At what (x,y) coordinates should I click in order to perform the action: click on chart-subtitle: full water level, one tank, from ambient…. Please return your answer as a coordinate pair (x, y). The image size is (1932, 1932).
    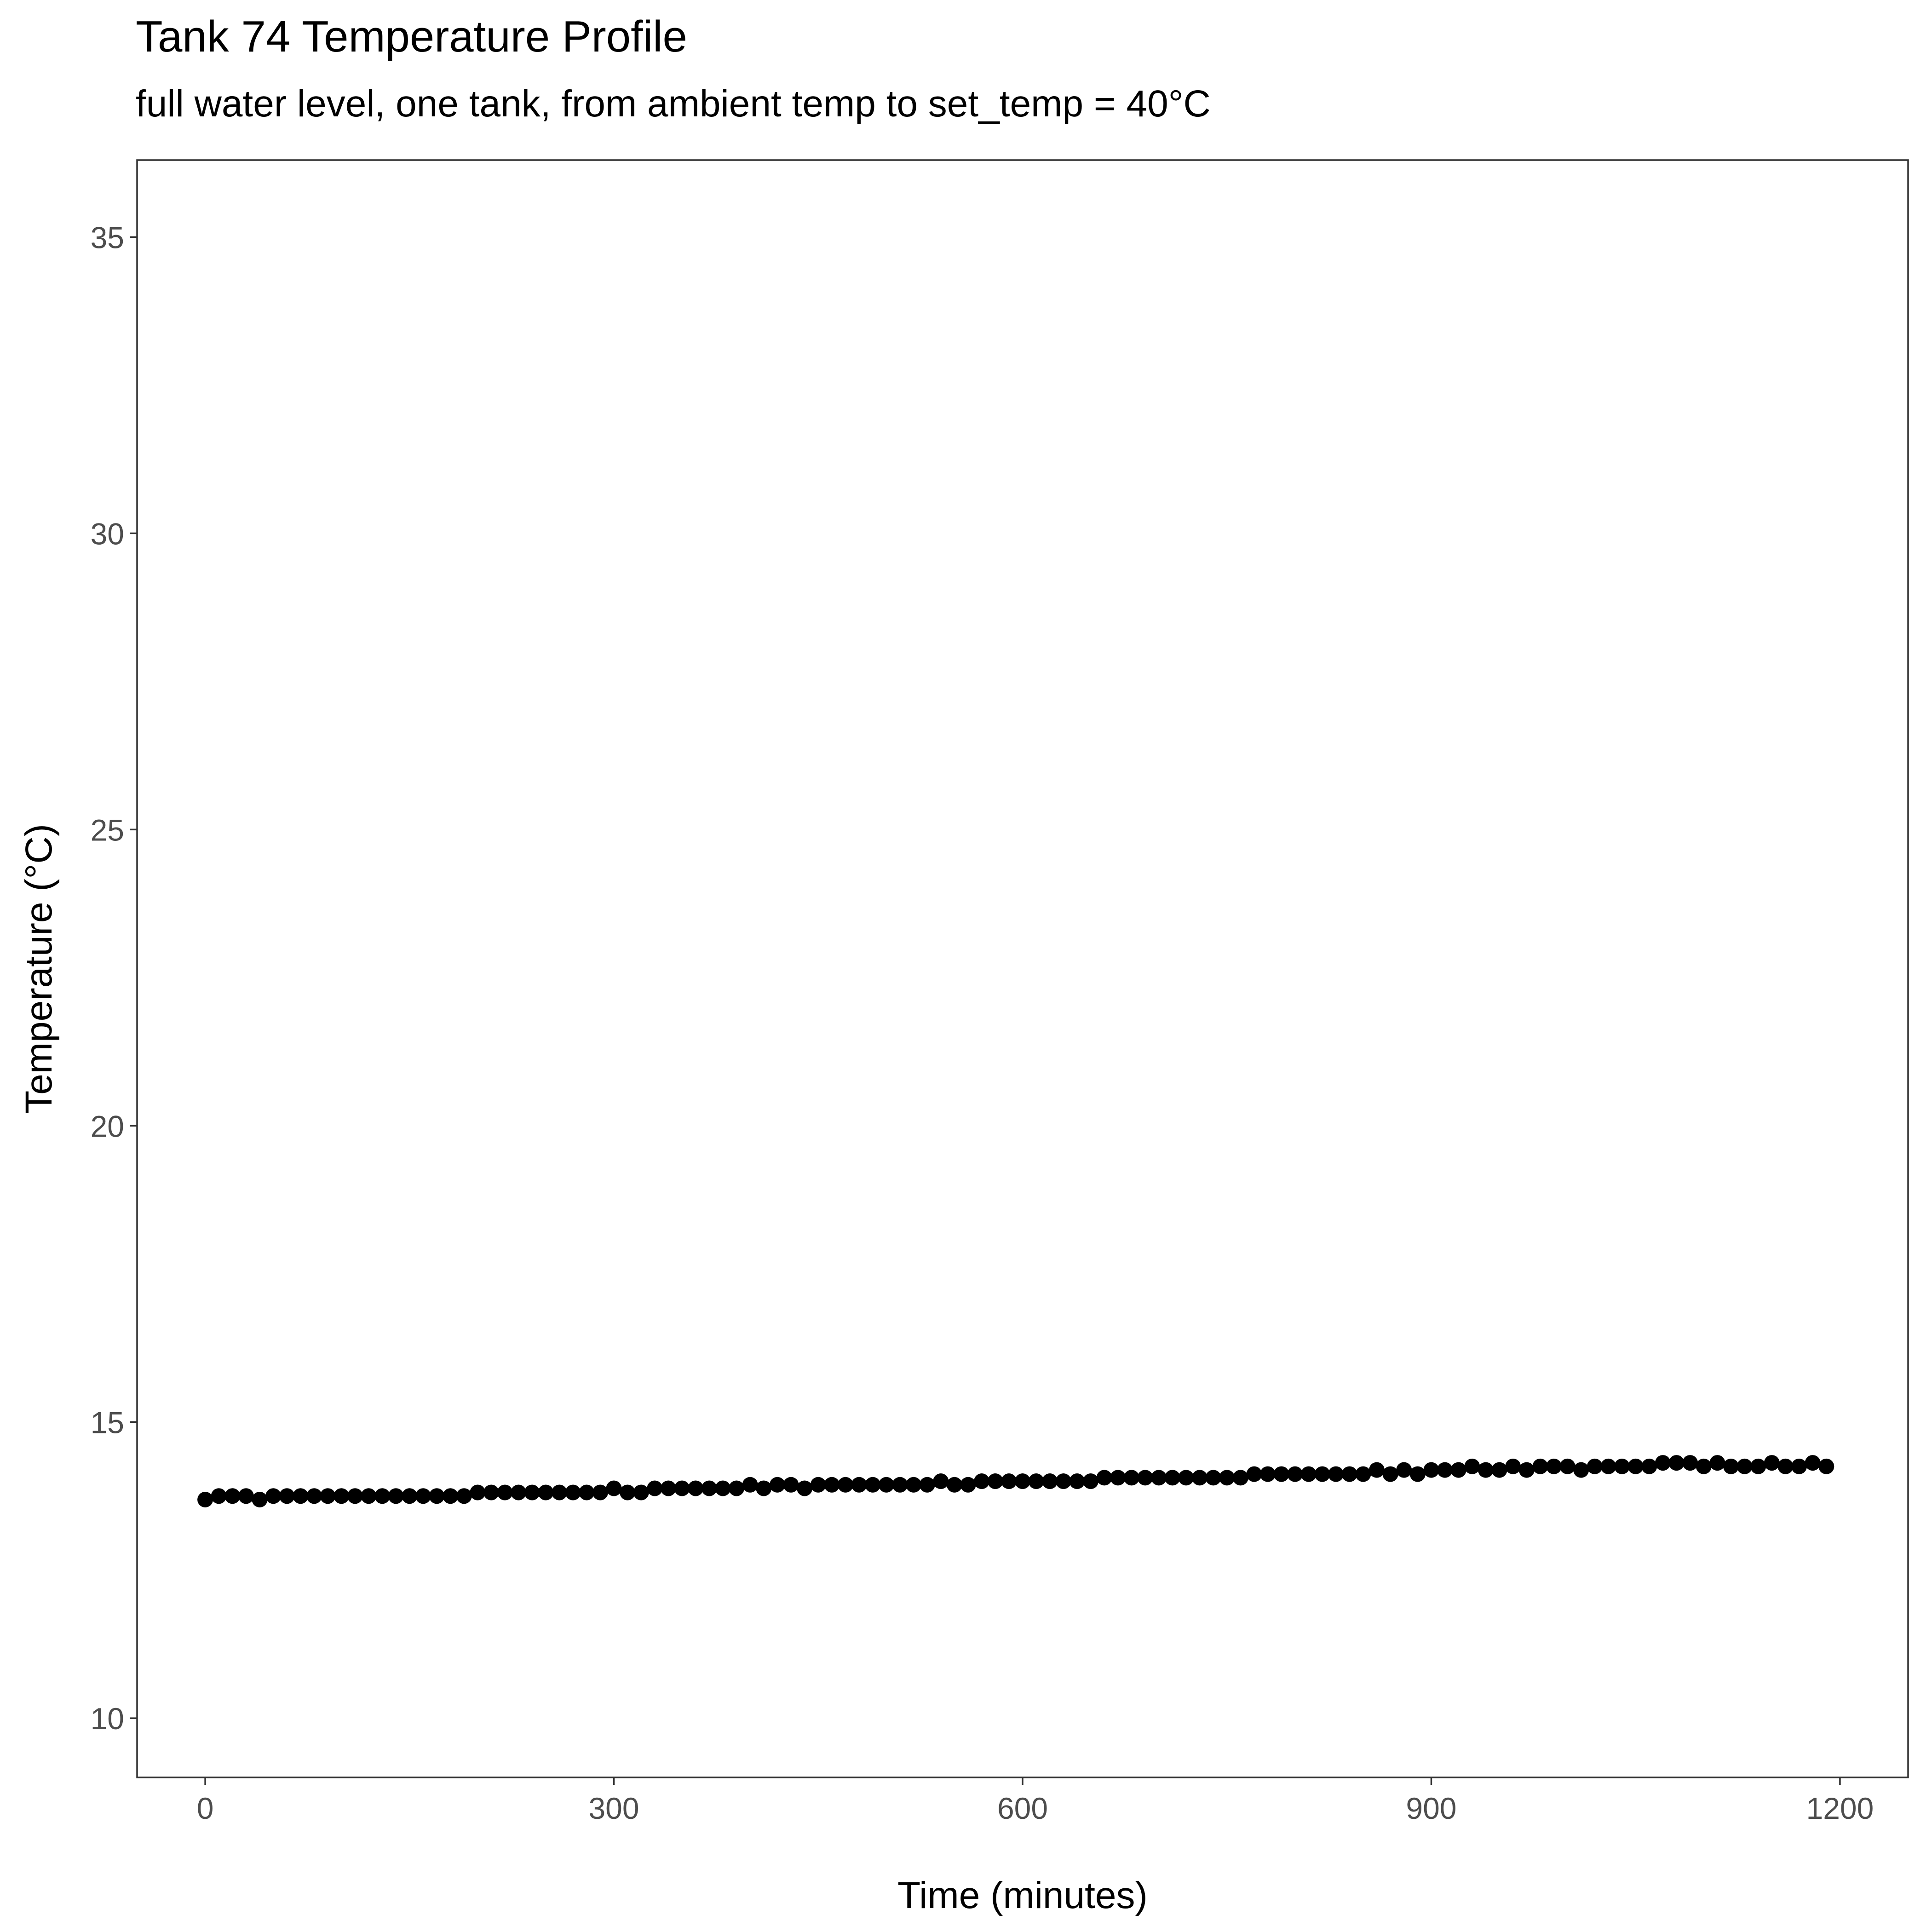
    Looking at the image, I should click on (673, 104).